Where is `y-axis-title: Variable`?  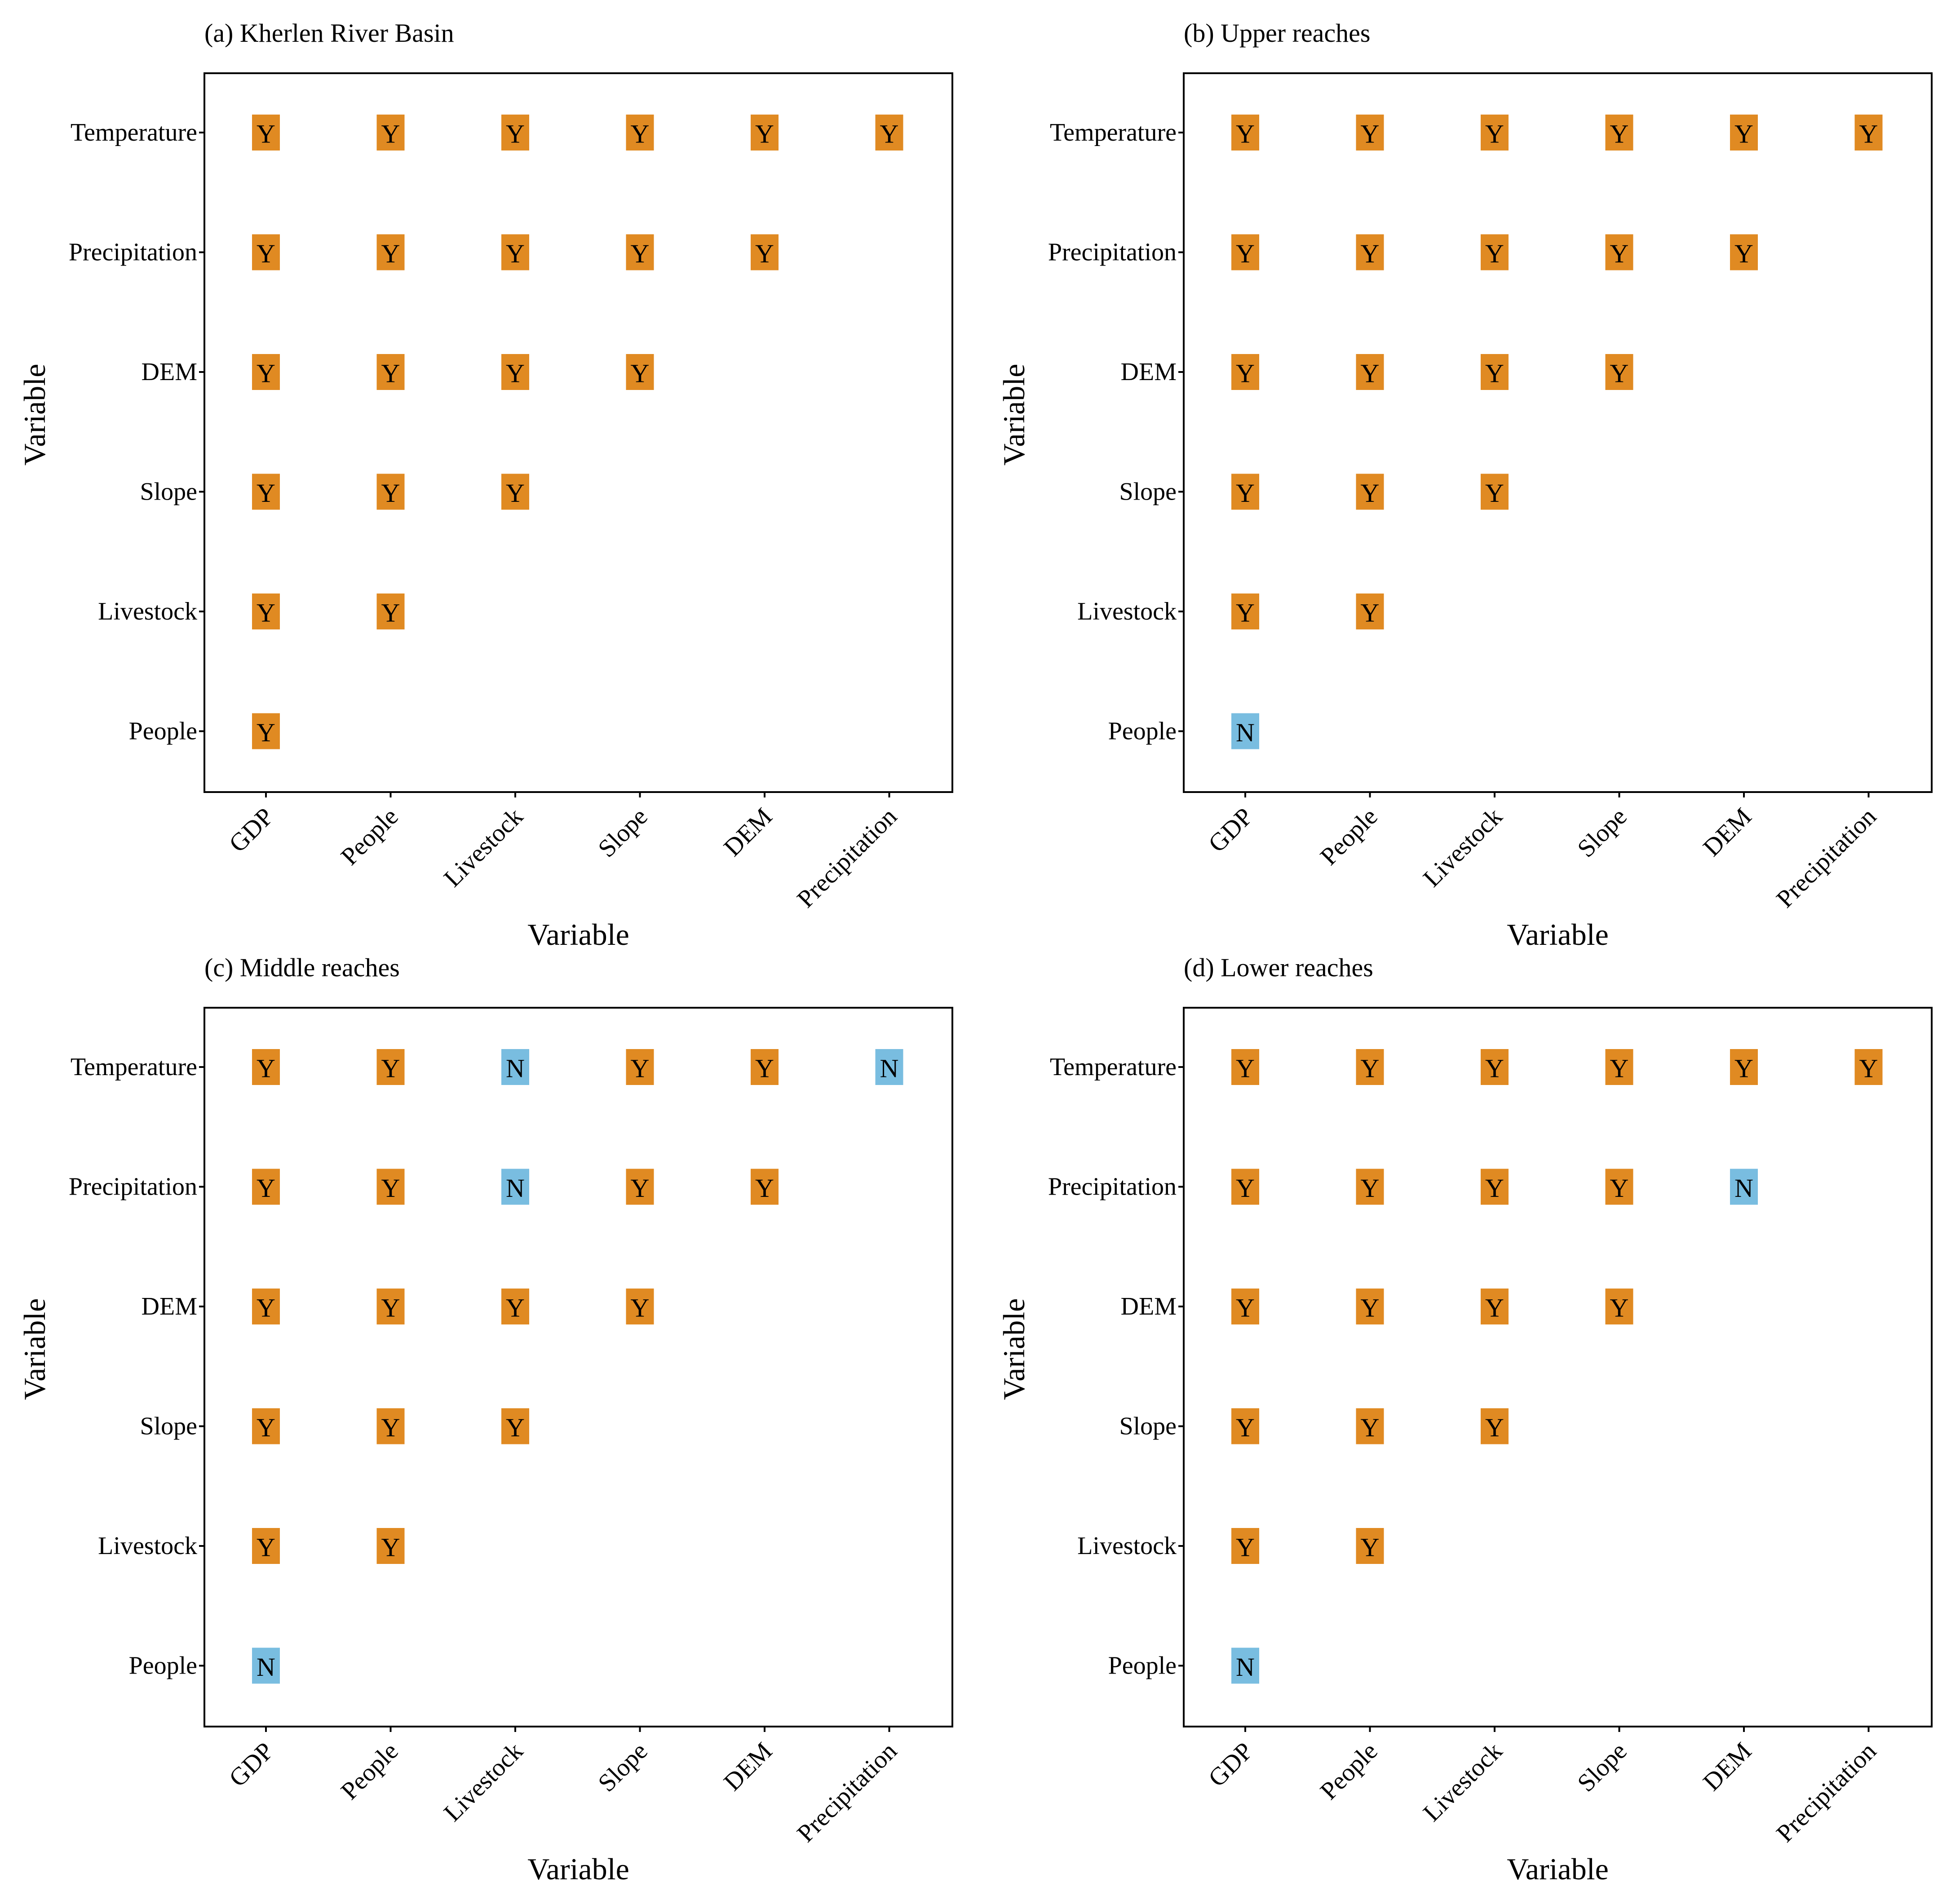
y-axis-title: Variable is located at coordinates (1014, 1349).